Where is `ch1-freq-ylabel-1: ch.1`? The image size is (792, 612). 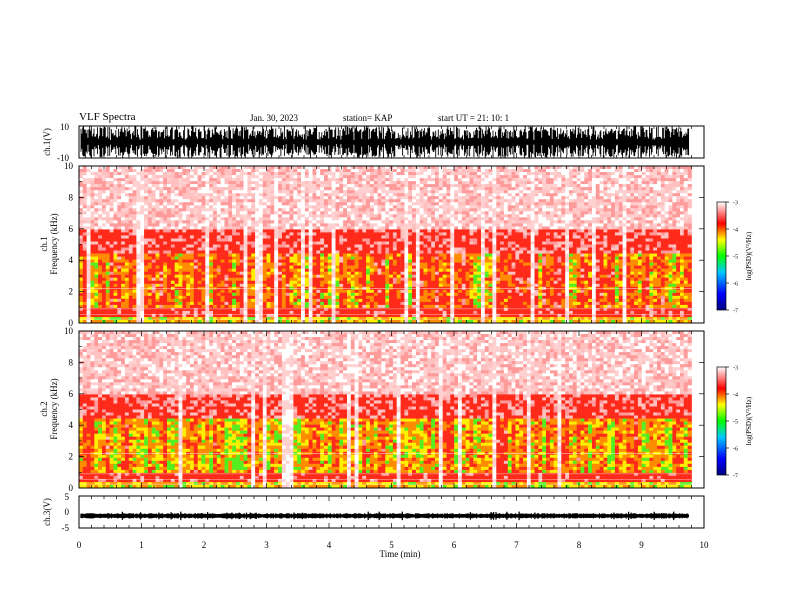
ch1-freq-ylabel-1: ch.1 is located at coordinates (44, 243).